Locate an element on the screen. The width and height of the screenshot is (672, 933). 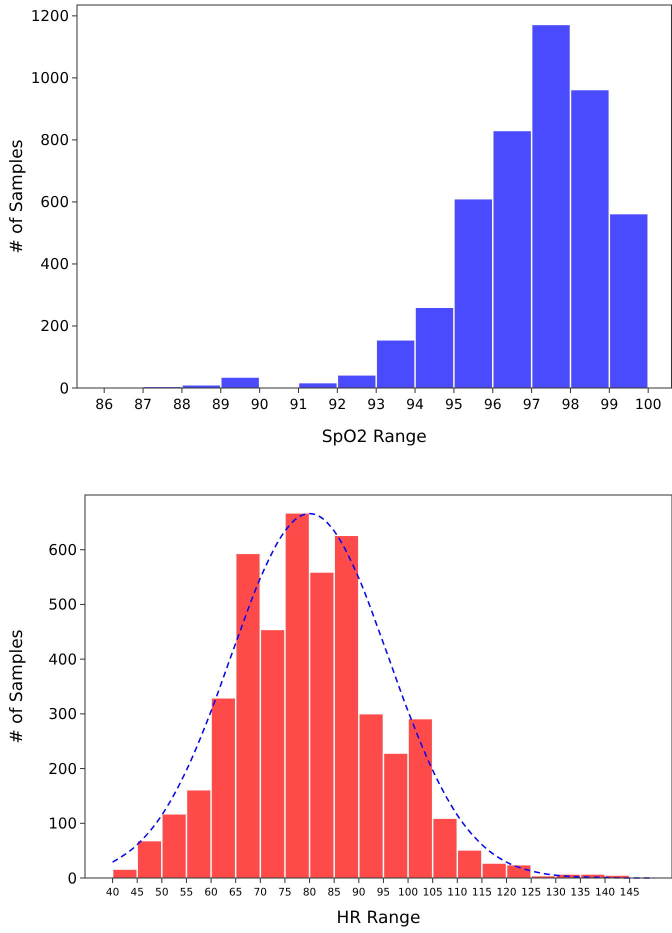
x-tick-label: 94 is located at coordinates (415, 405).